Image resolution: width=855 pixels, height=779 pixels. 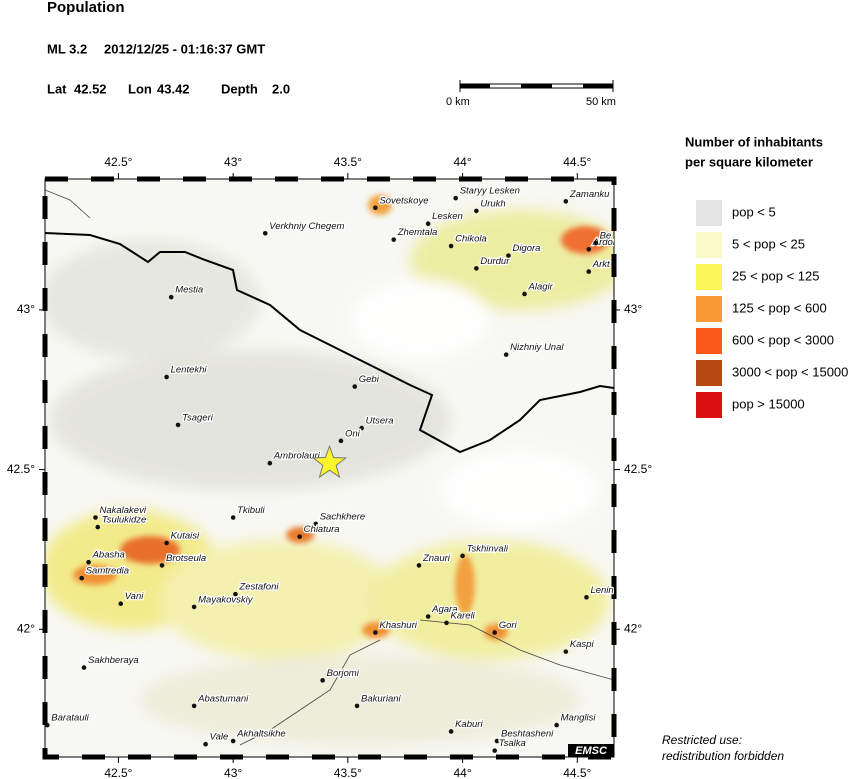 What do you see at coordinates (754, 211) in the screenshot?
I see `legend-label: pop < 5` at bounding box center [754, 211].